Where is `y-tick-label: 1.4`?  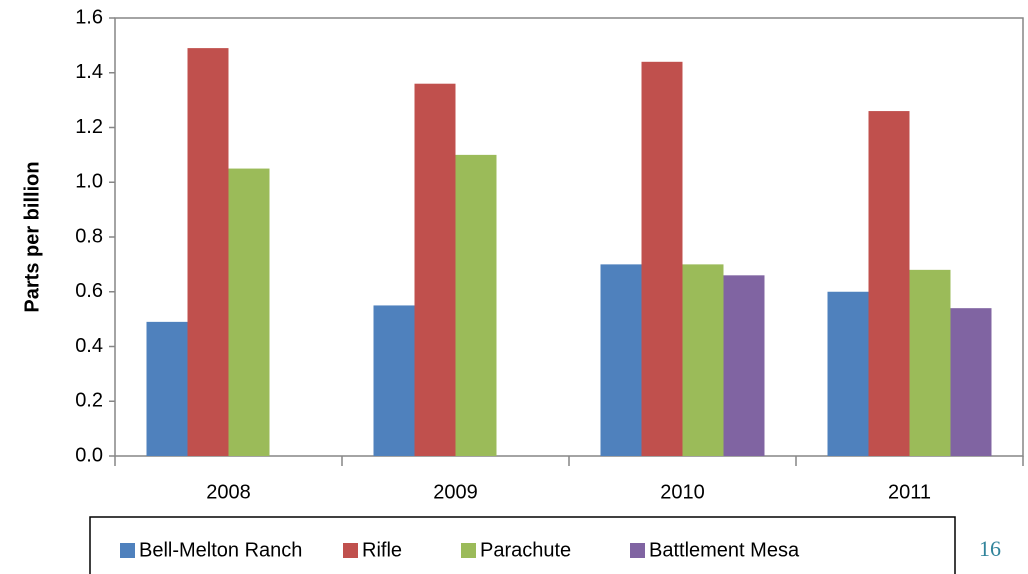 y-tick-label: 1.4 is located at coordinates (89, 72).